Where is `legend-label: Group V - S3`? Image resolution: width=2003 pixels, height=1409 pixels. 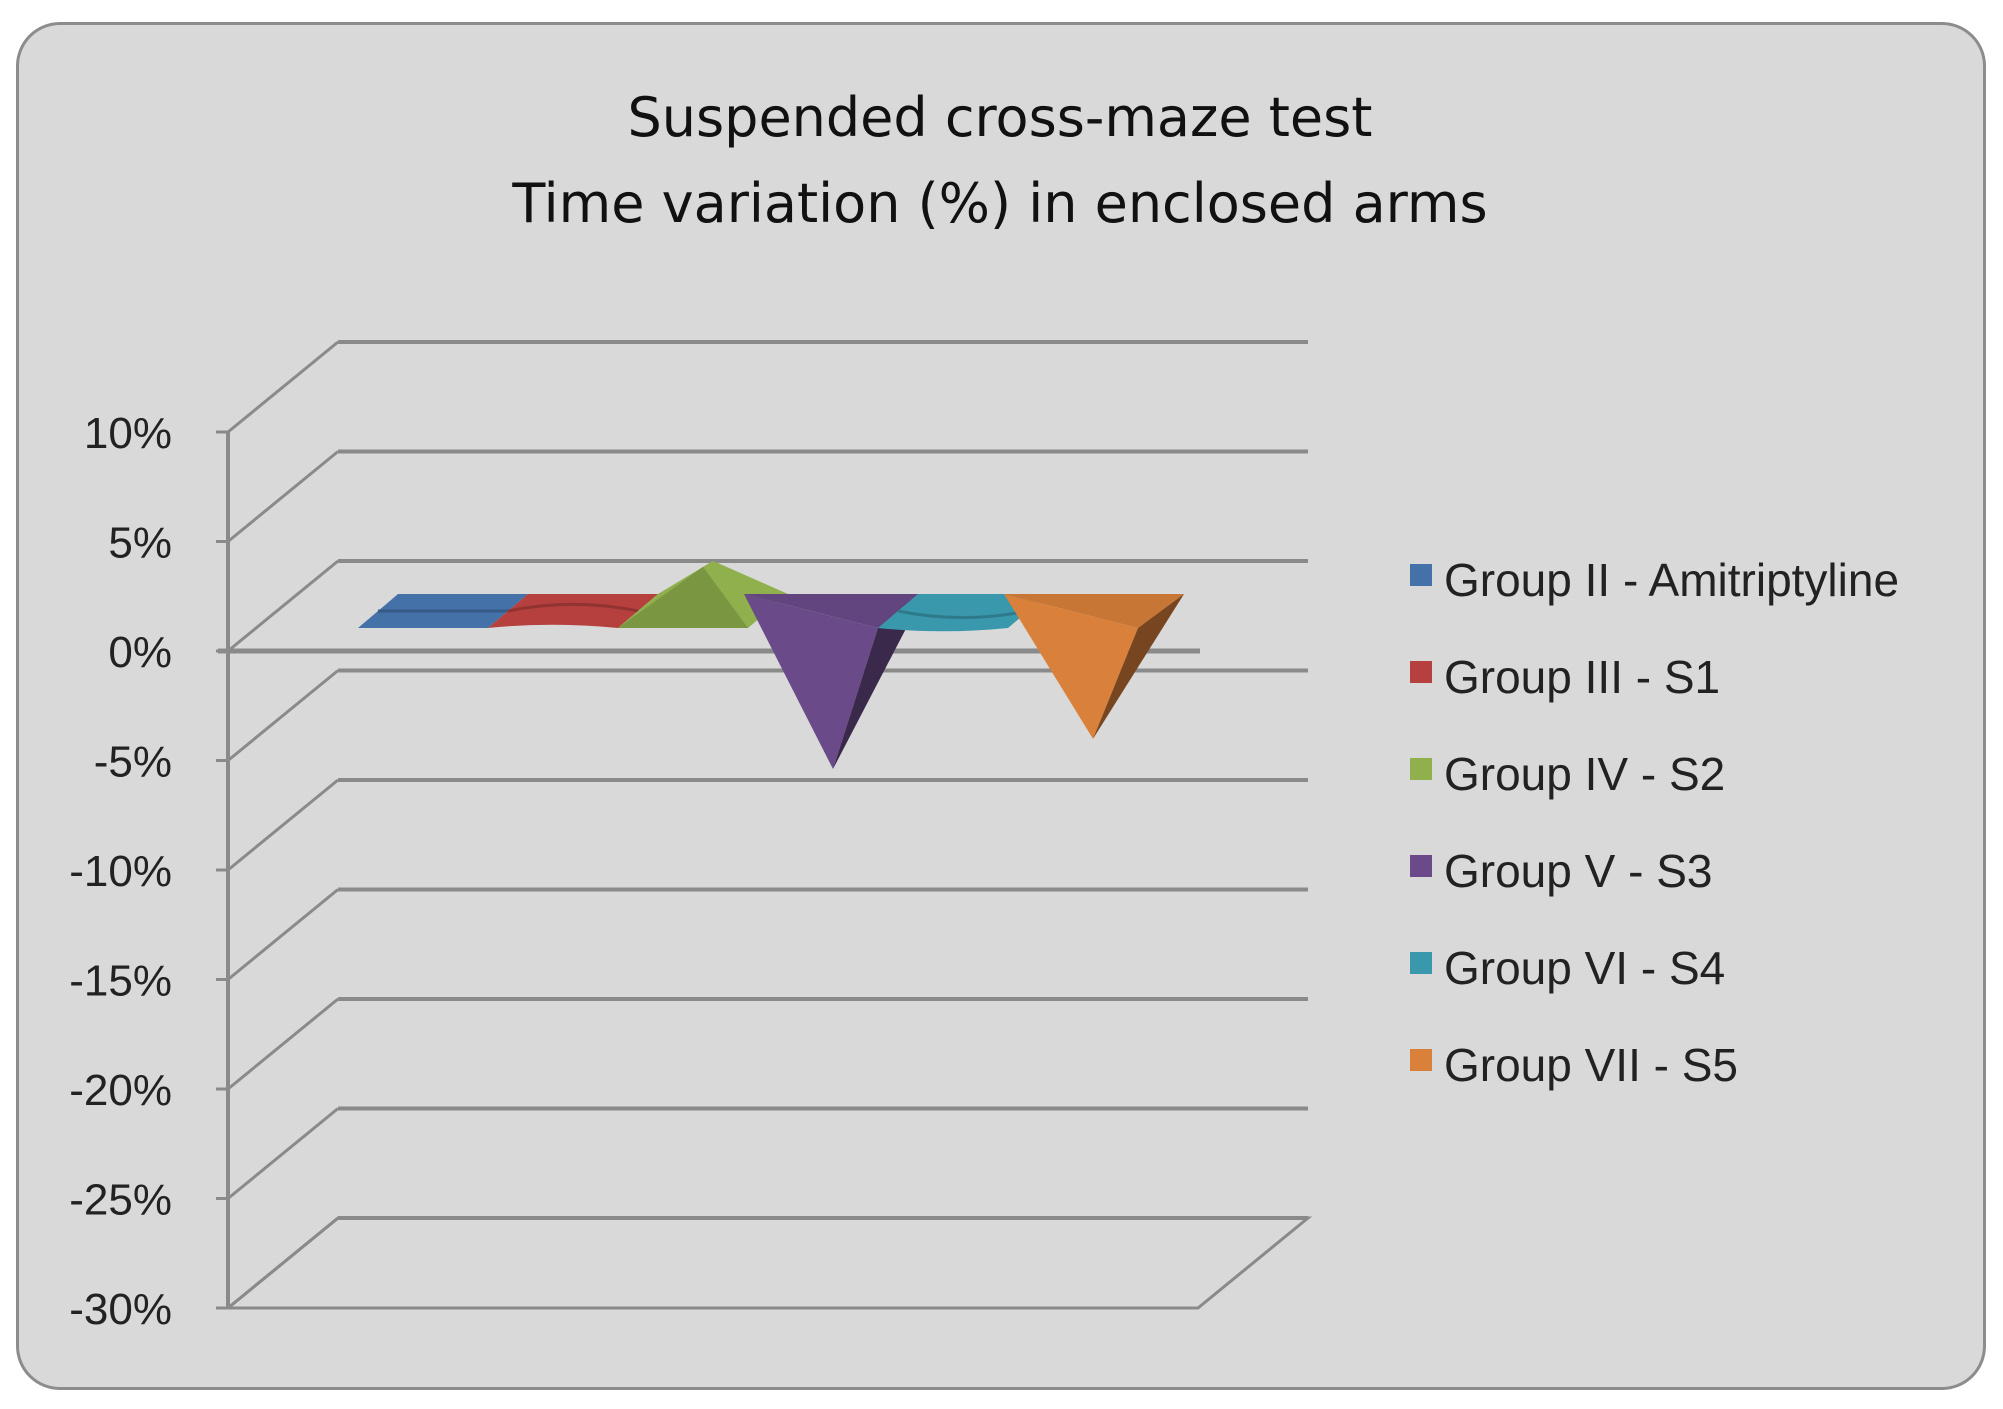 legend-label: Group V - S3 is located at coordinates (1578, 871).